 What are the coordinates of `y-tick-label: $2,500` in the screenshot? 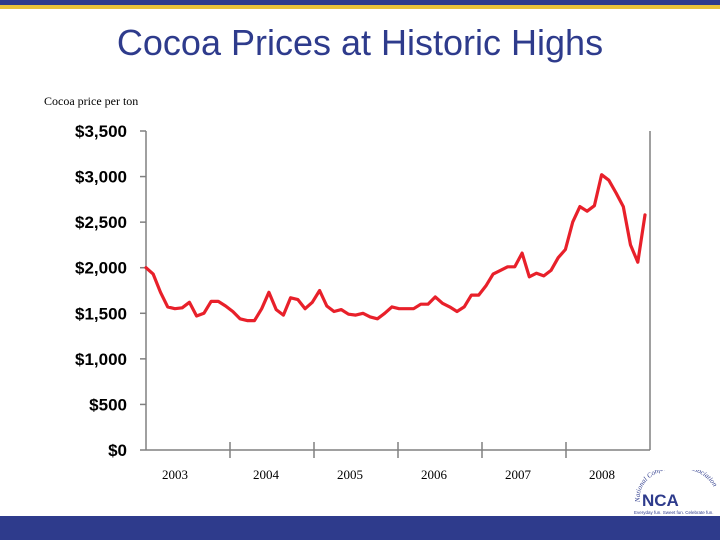 It's located at (101, 222).